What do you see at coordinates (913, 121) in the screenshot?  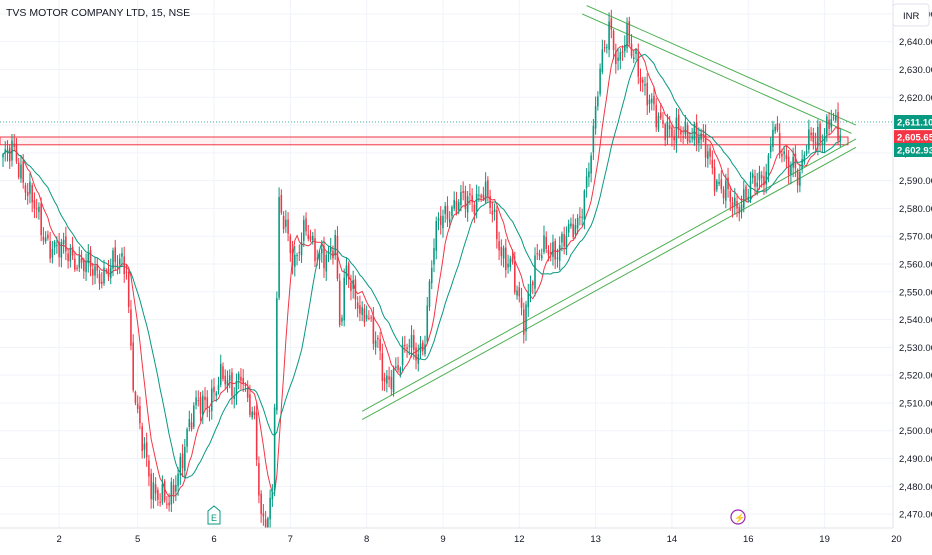 I see `price-label: 2,611.10` at bounding box center [913, 121].